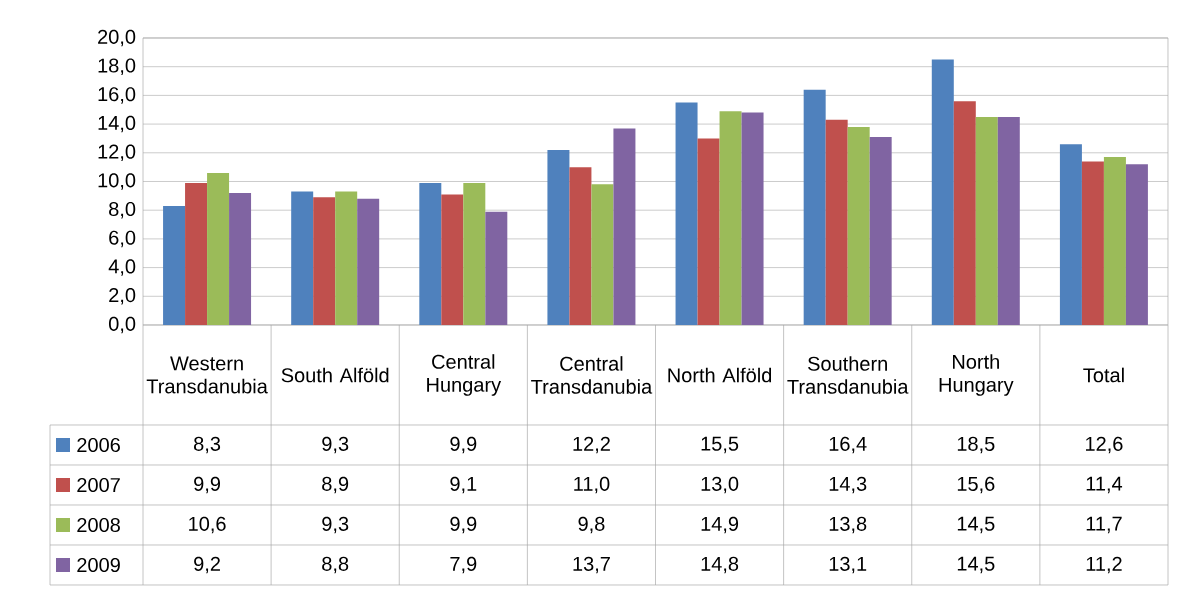  What do you see at coordinates (1104, 565) in the screenshot?
I see `data-label: 11,2` at bounding box center [1104, 565].